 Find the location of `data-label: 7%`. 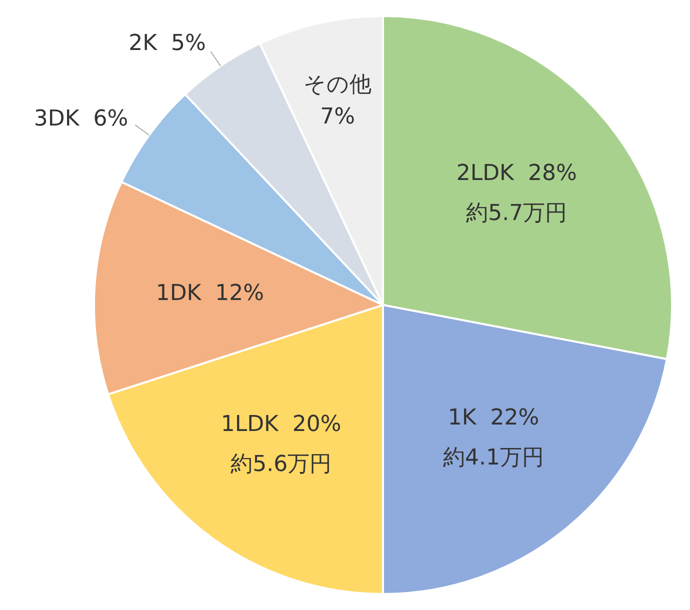

data-label: 7% is located at coordinates (338, 117).